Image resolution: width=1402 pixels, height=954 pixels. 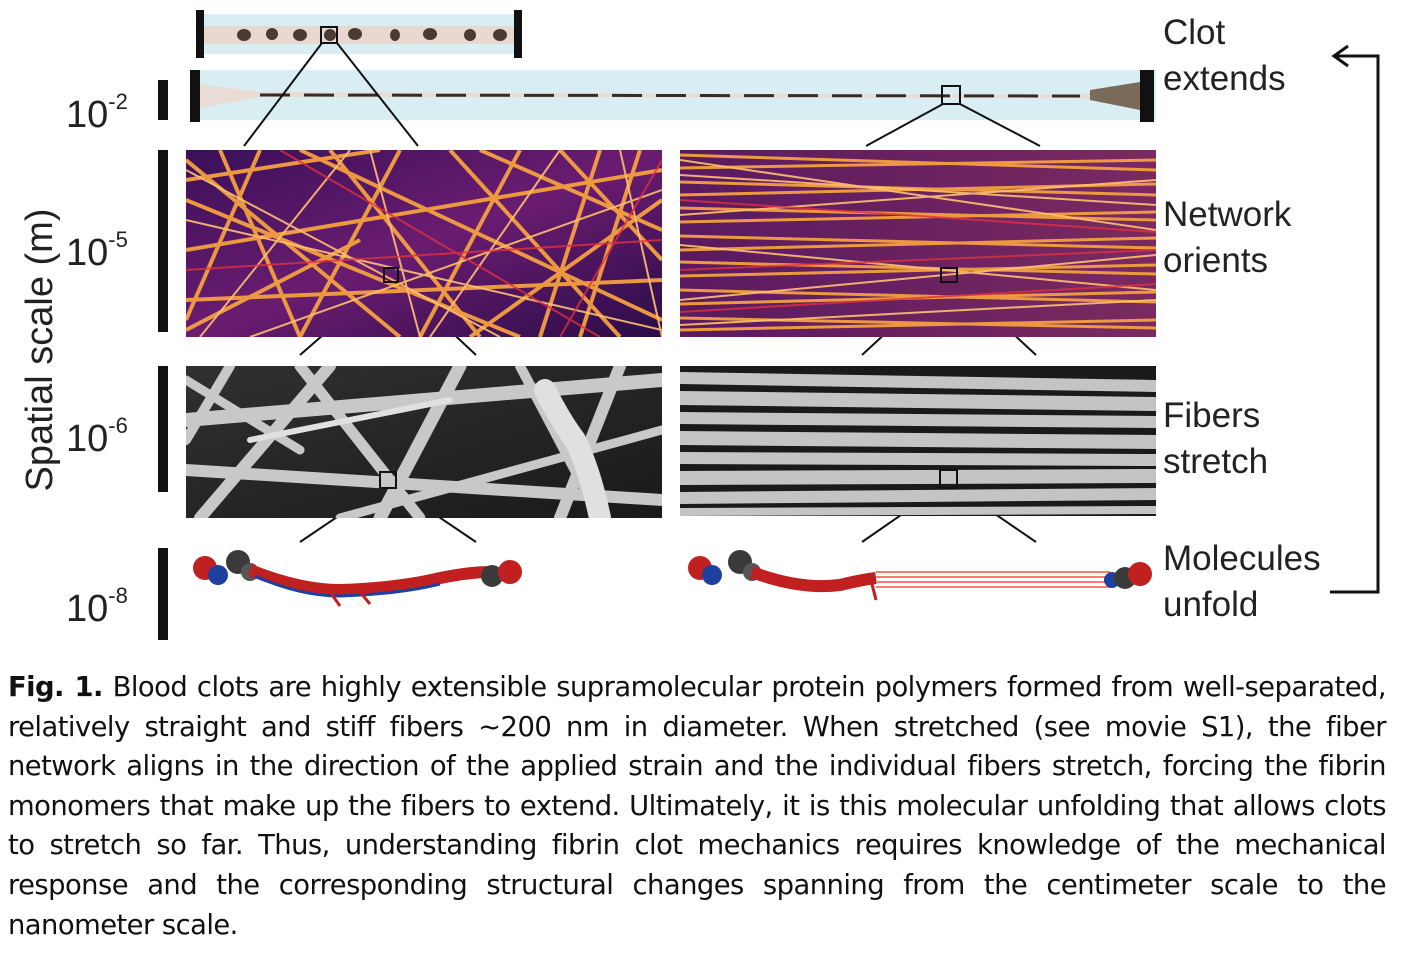 I want to click on scale-label-1e-8: 10⁻⁸, so click(x=97, y=606).